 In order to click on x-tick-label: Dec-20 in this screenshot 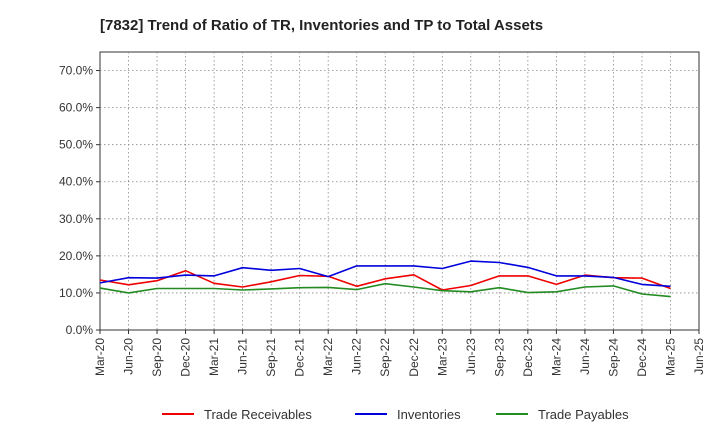, I will do `click(186, 357)`.